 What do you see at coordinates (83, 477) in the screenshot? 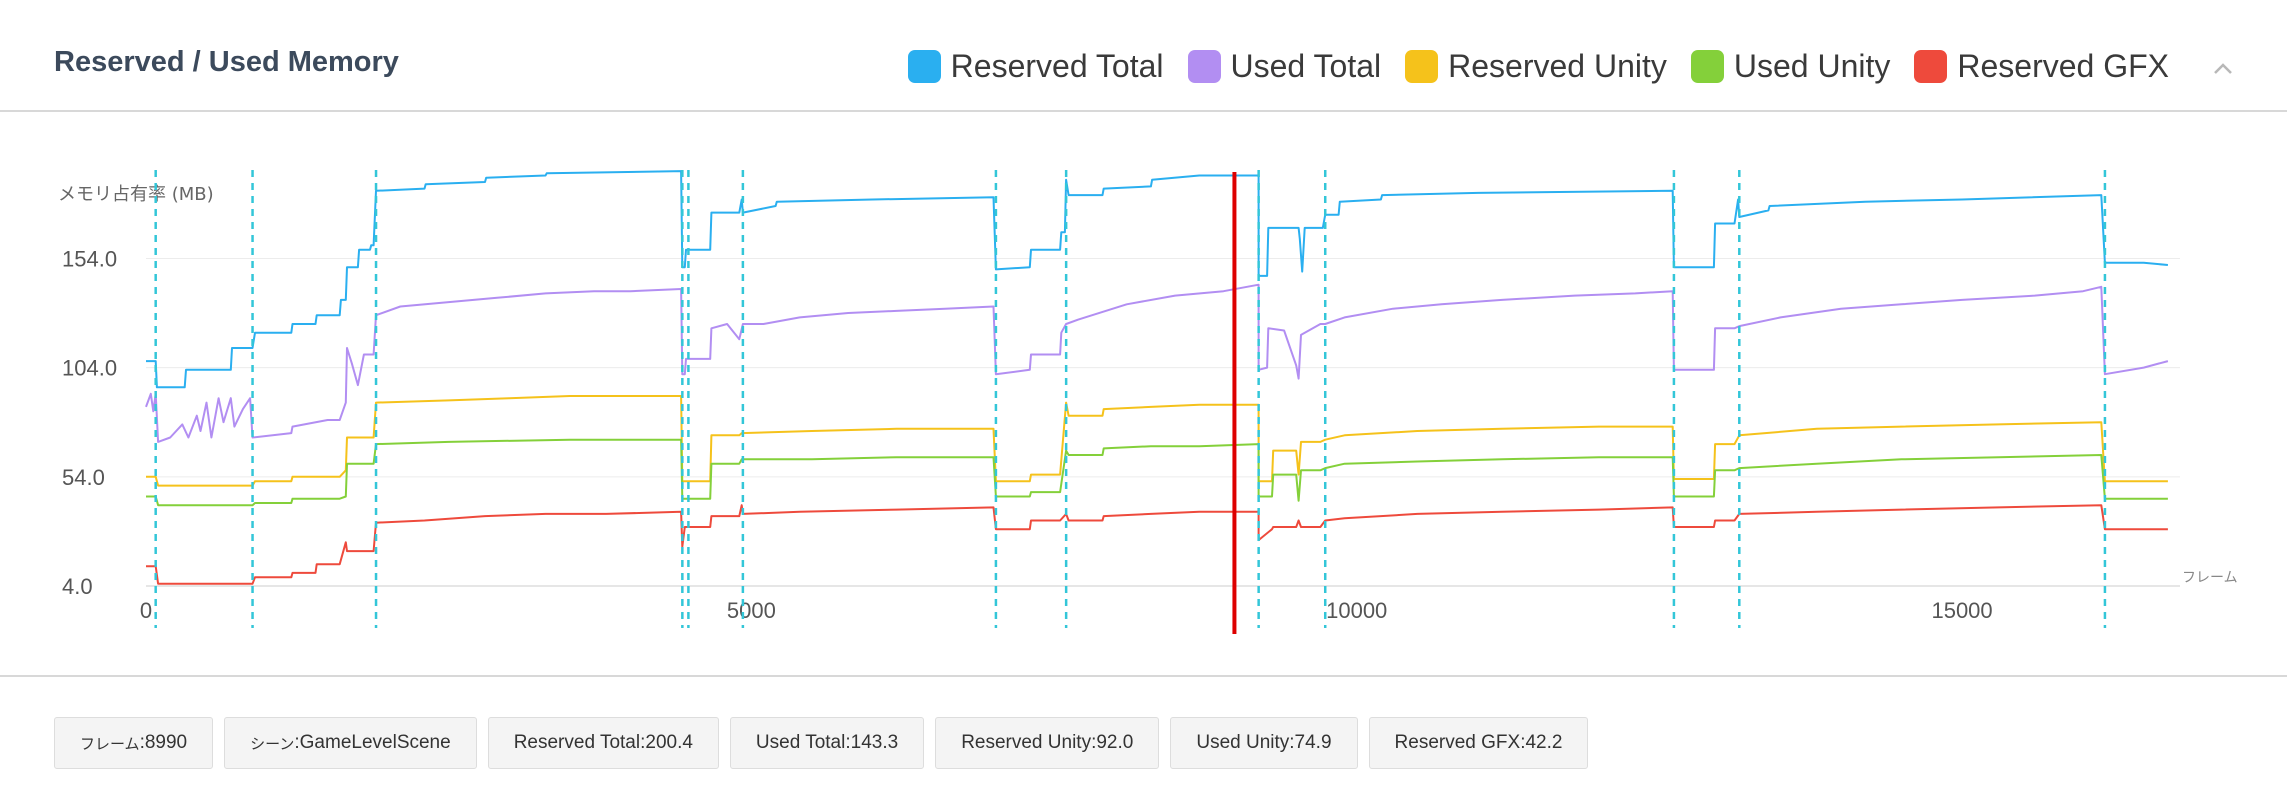
I see `y-tick-label: 54.0` at bounding box center [83, 477].